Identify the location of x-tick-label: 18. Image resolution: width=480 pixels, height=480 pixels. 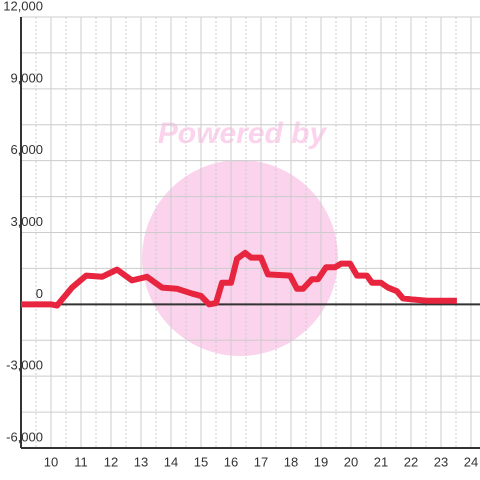
(291, 461).